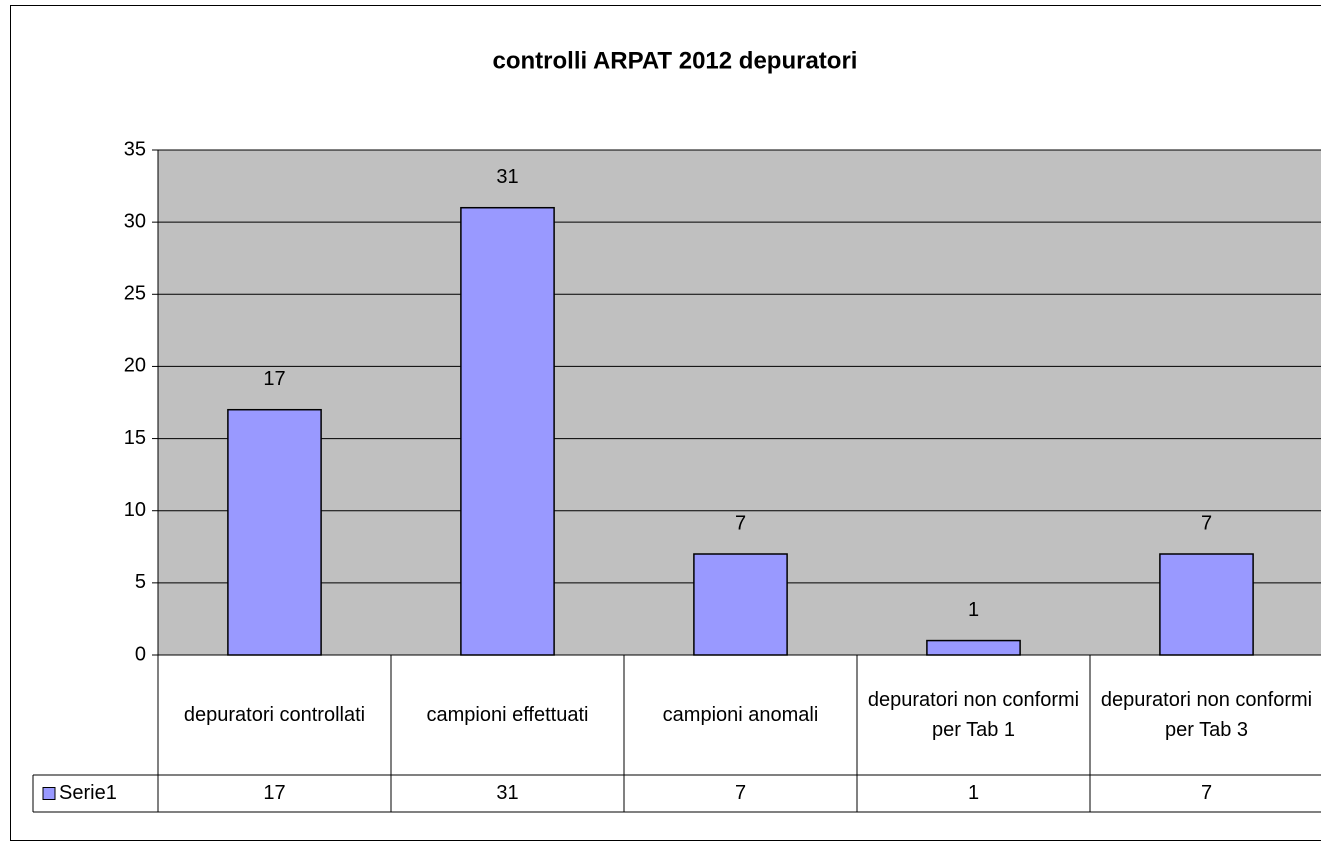 Image resolution: width=1321 pixels, height=847 pixels. What do you see at coordinates (973, 793) in the screenshot?
I see `table-value: 1` at bounding box center [973, 793].